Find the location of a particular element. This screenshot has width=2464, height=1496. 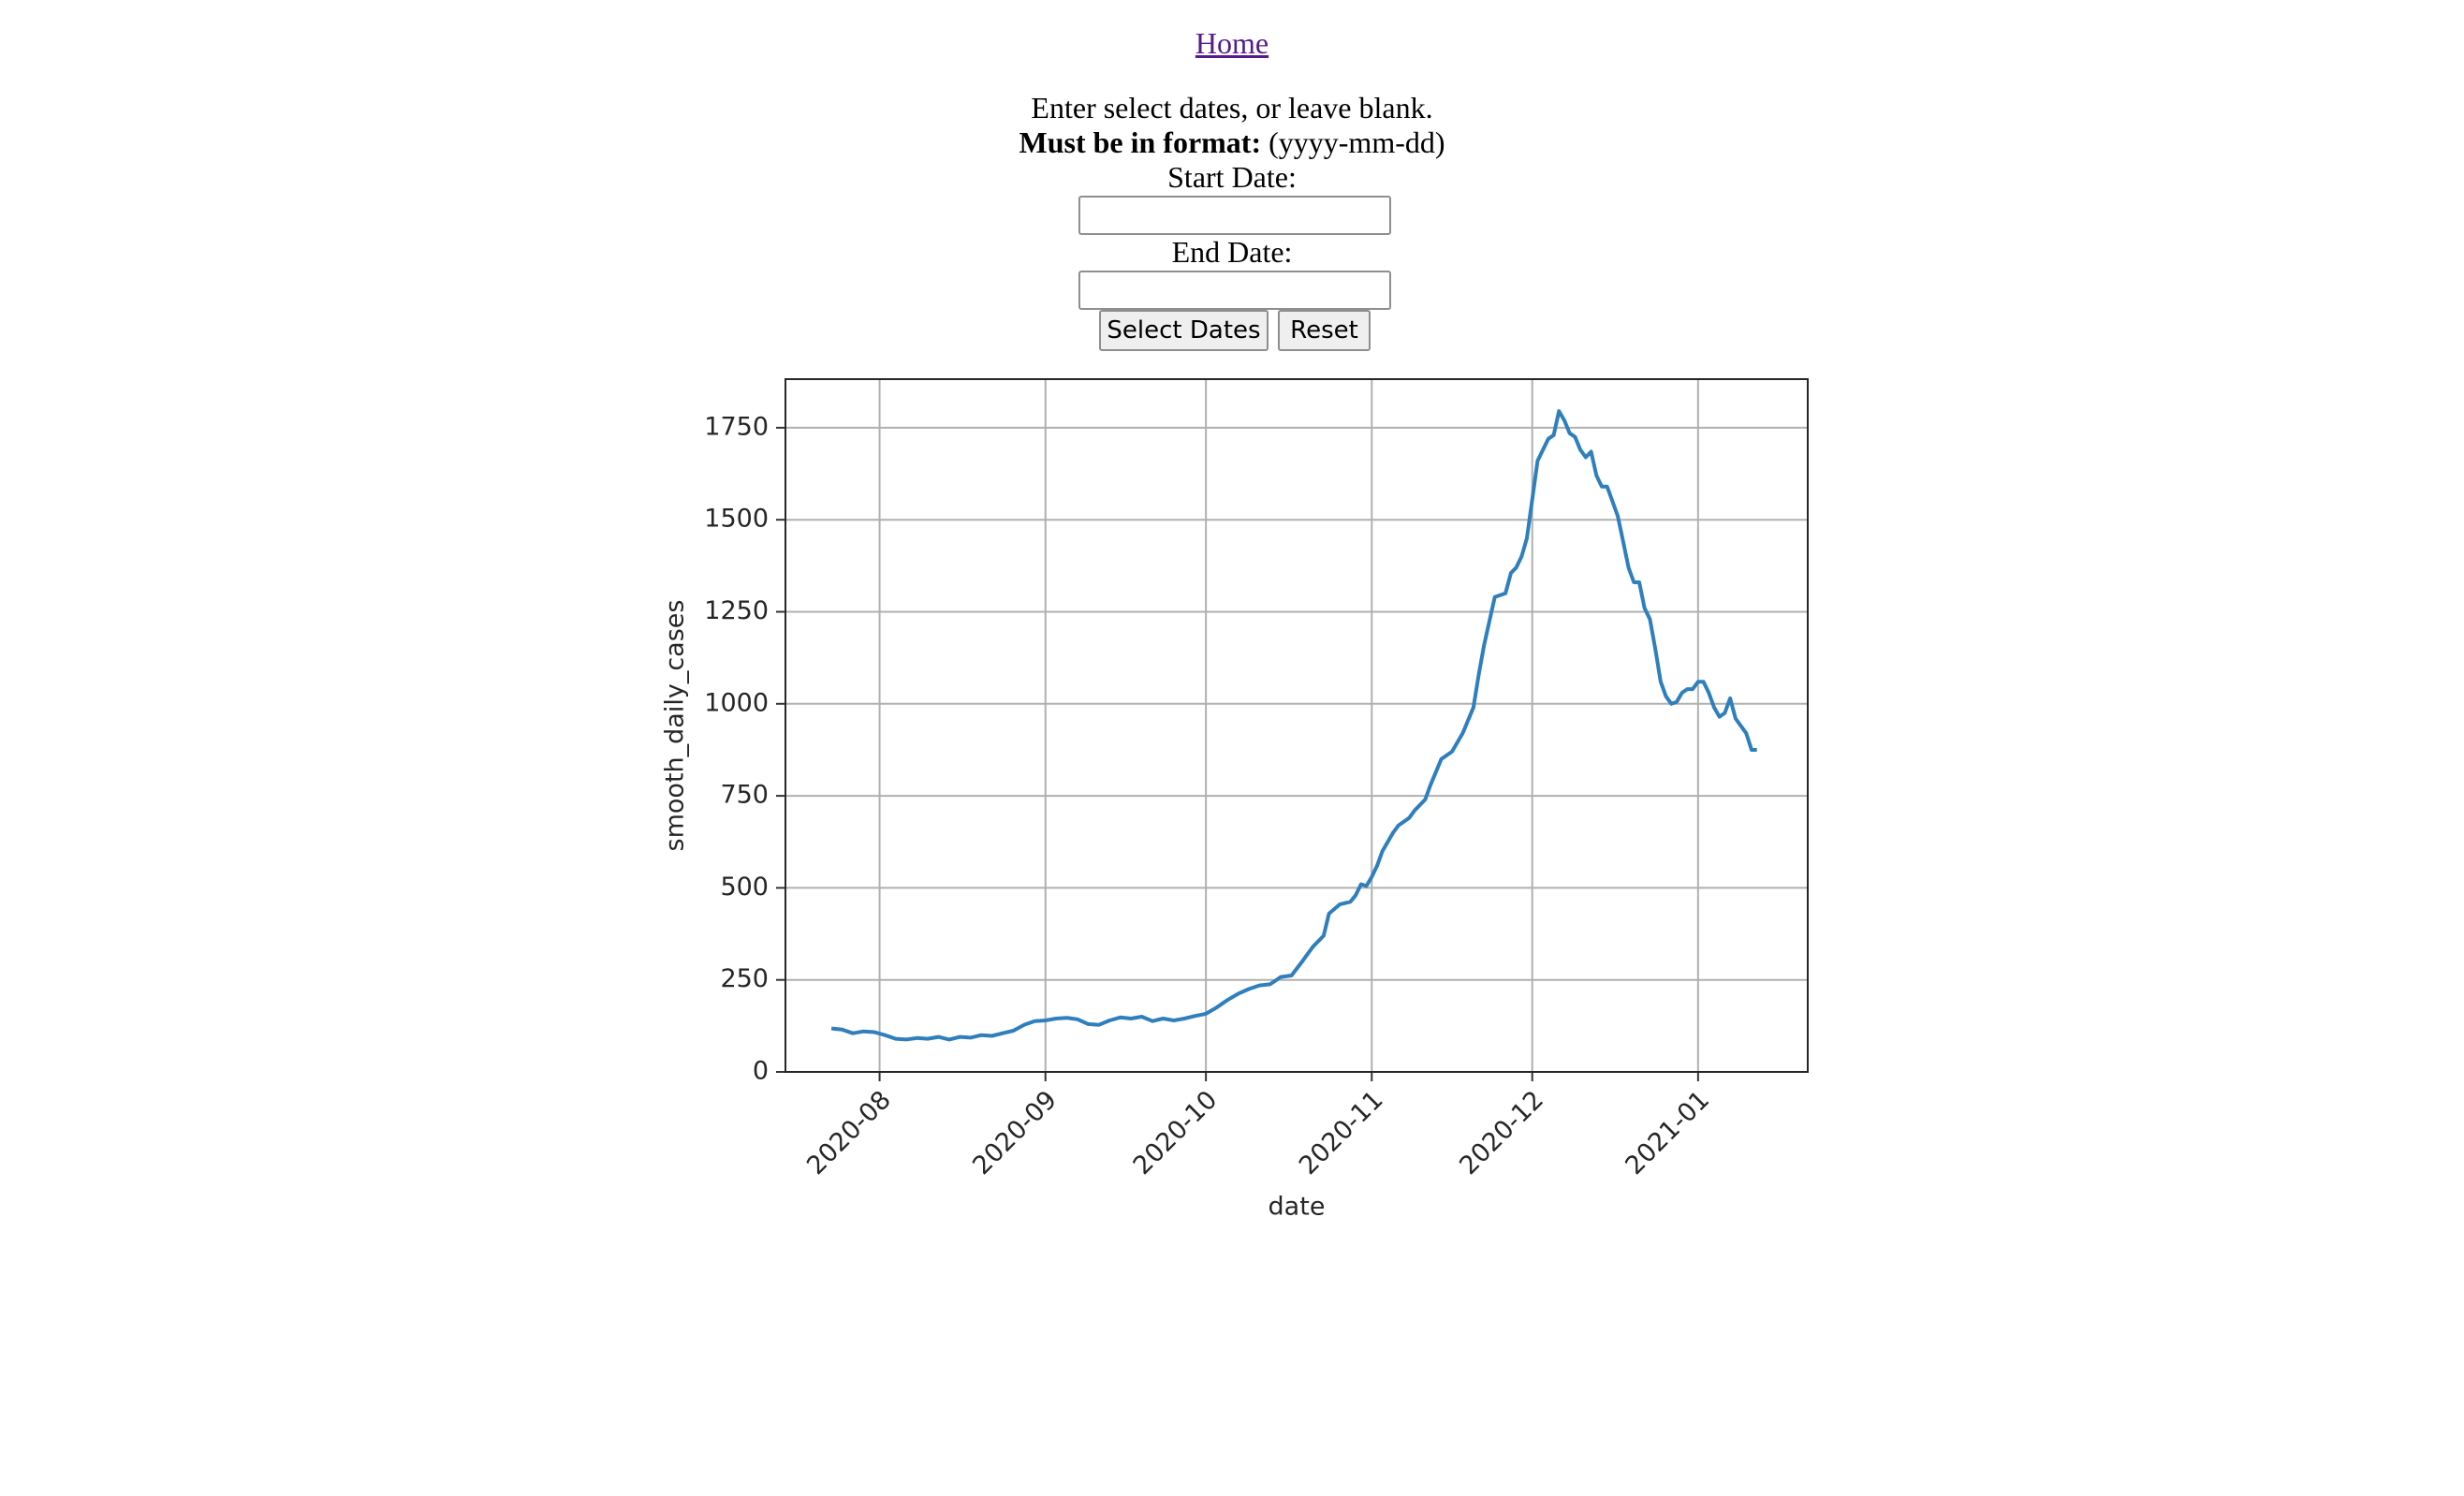

y-tick-label: 0 is located at coordinates (761, 1071).